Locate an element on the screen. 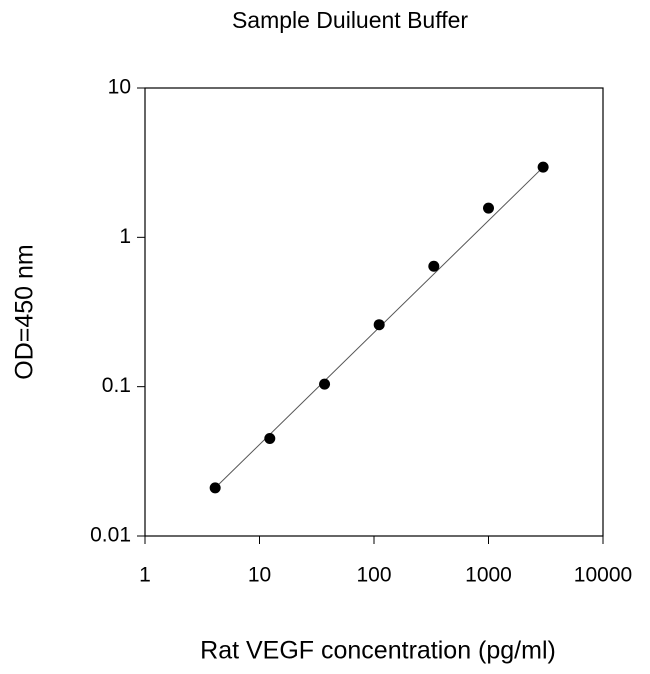 Image resolution: width=650 pixels, height=674 pixels. x-tick-label: 10000 is located at coordinates (603, 575).